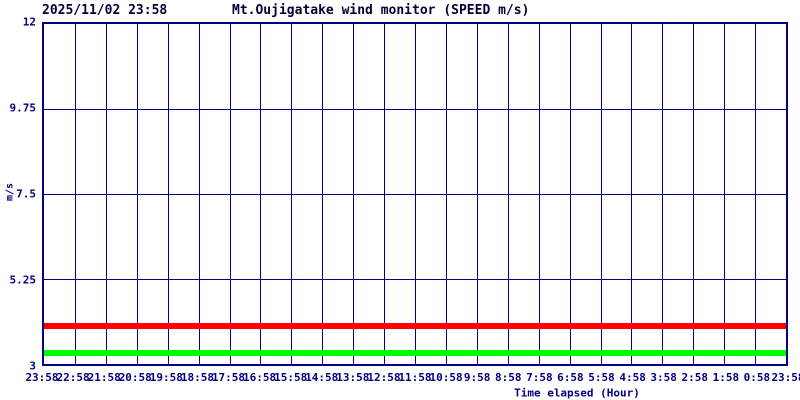  I want to click on y-tick-label: 12, so click(29, 22).